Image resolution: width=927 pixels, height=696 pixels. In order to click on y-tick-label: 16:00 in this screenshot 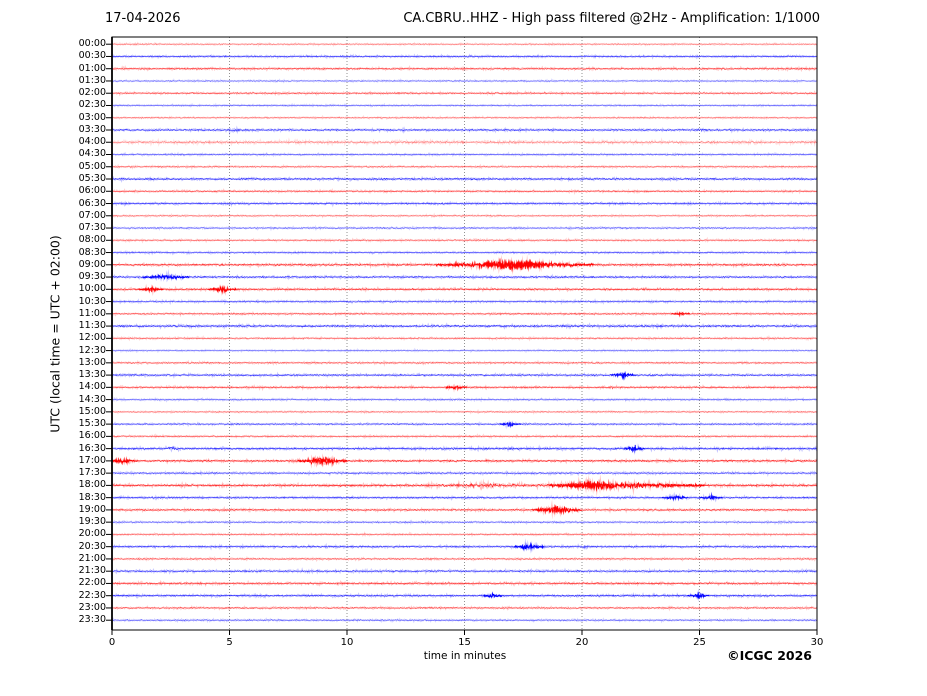, I will do `click(92, 436)`.